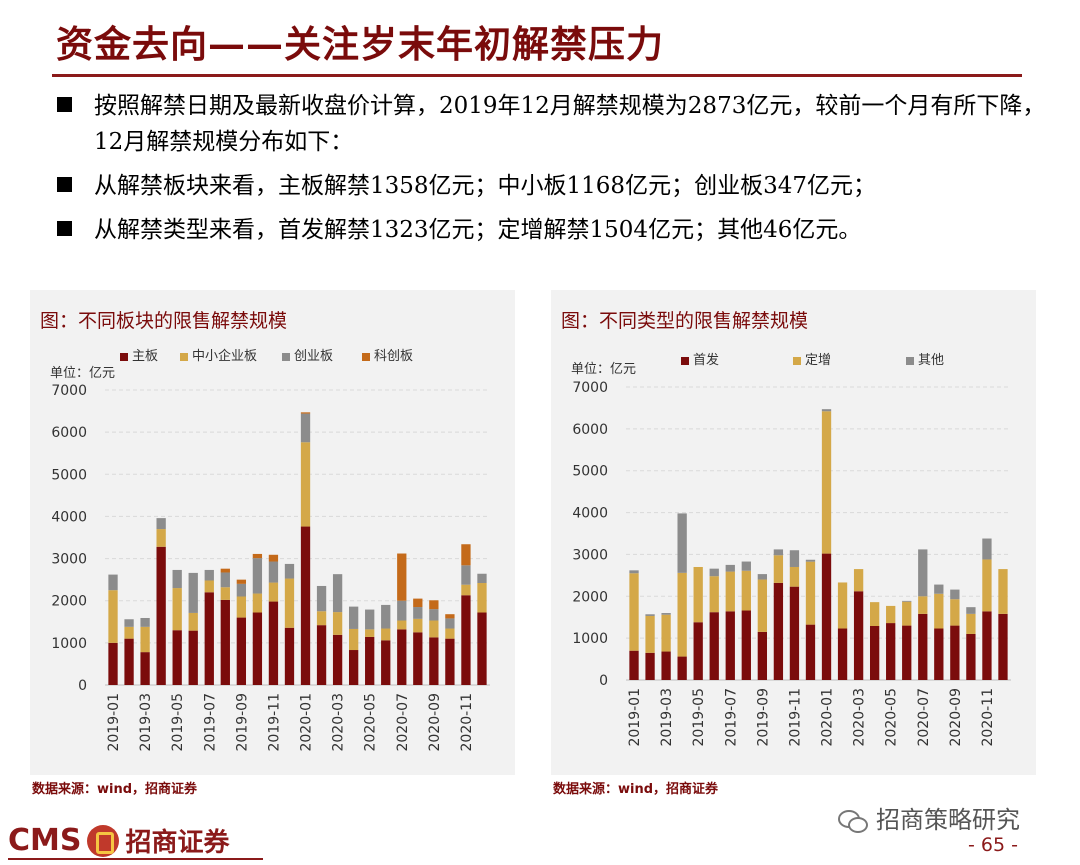 The image size is (1080, 865). I want to click on brand-logo: CMS 招商证券, so click(119, 841).